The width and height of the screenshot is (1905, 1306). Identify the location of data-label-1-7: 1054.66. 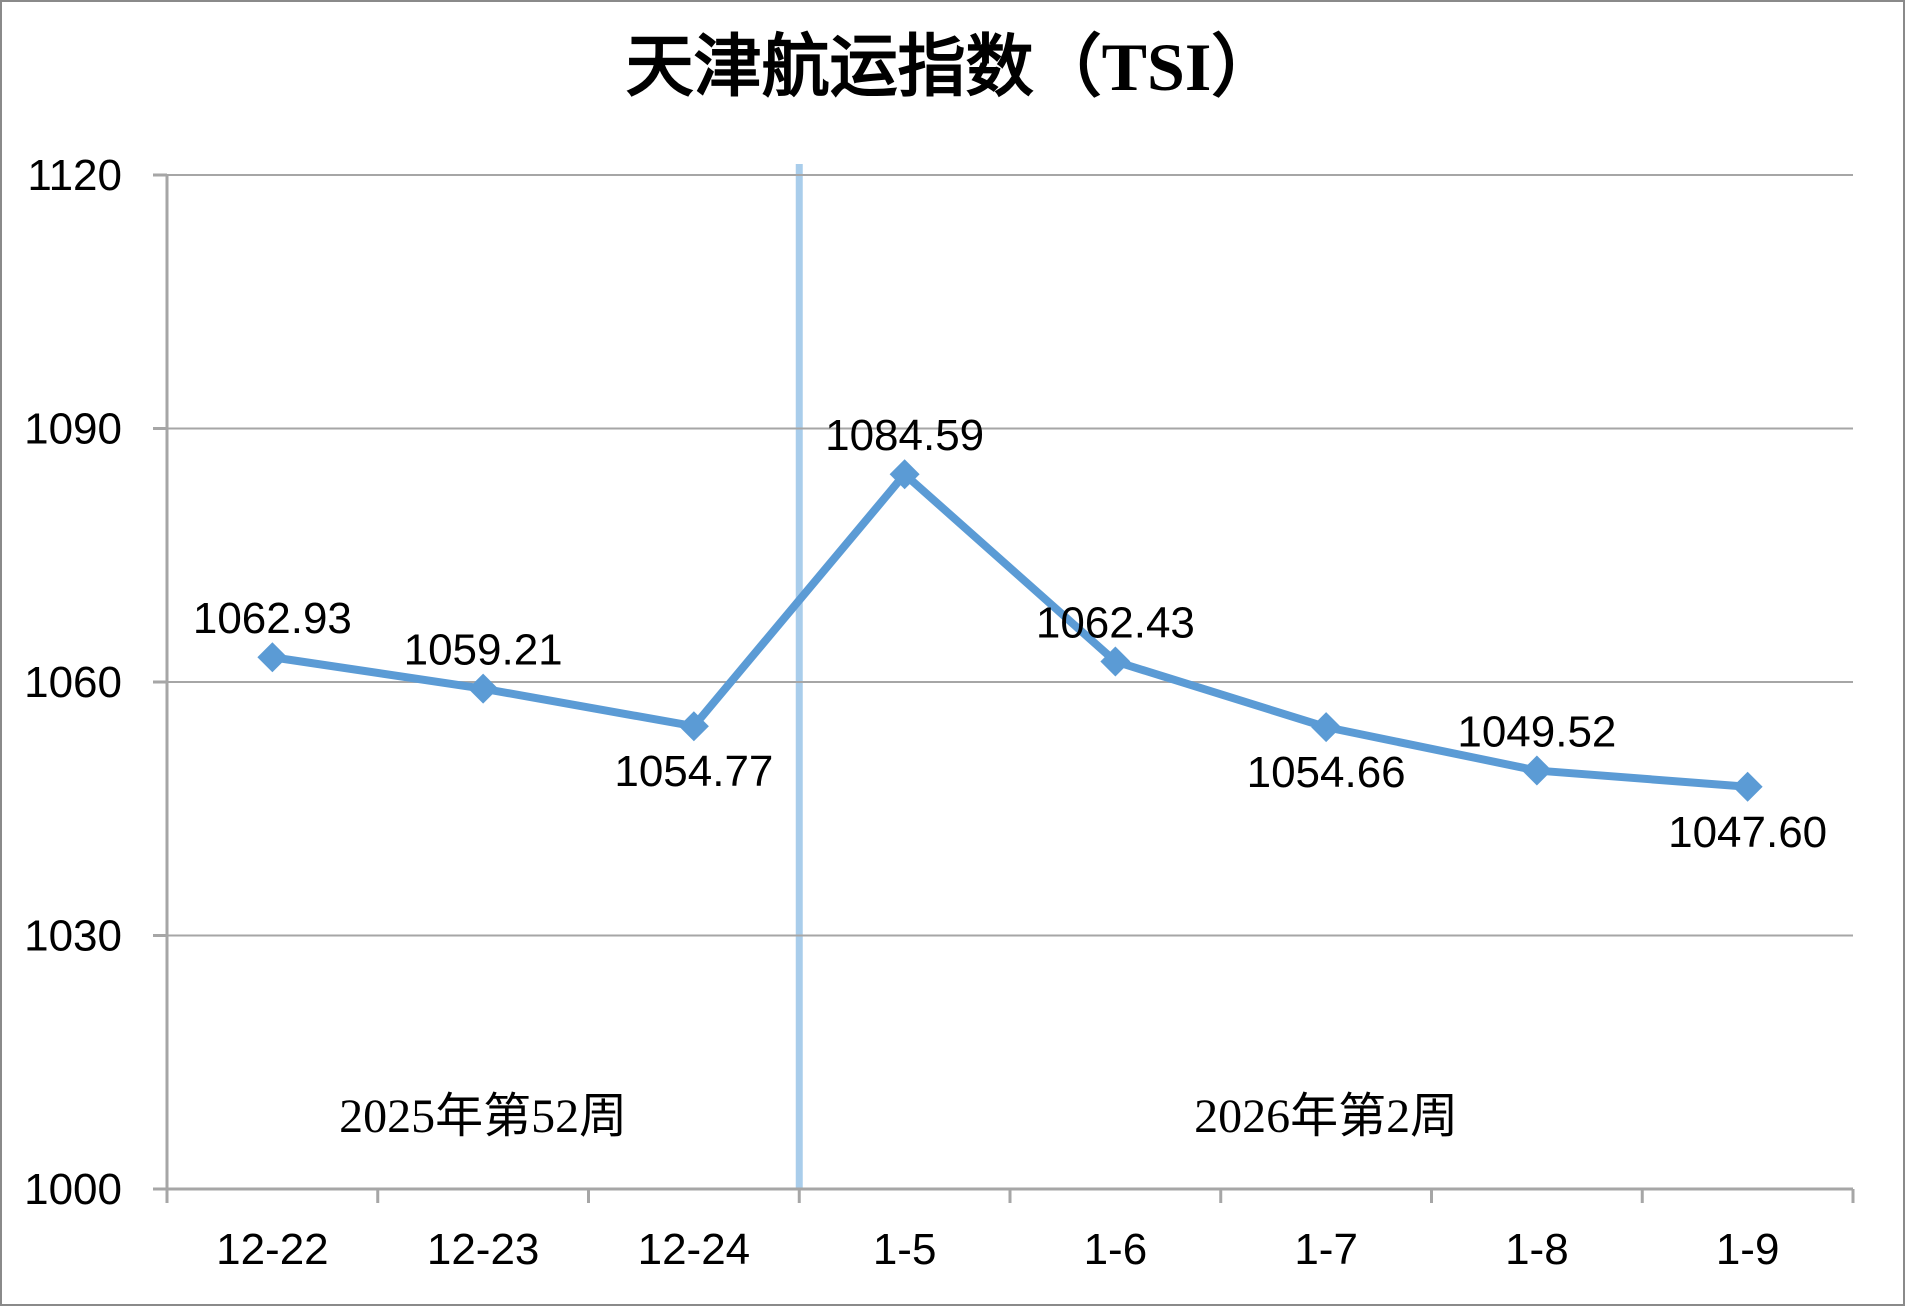
(1326, 772).